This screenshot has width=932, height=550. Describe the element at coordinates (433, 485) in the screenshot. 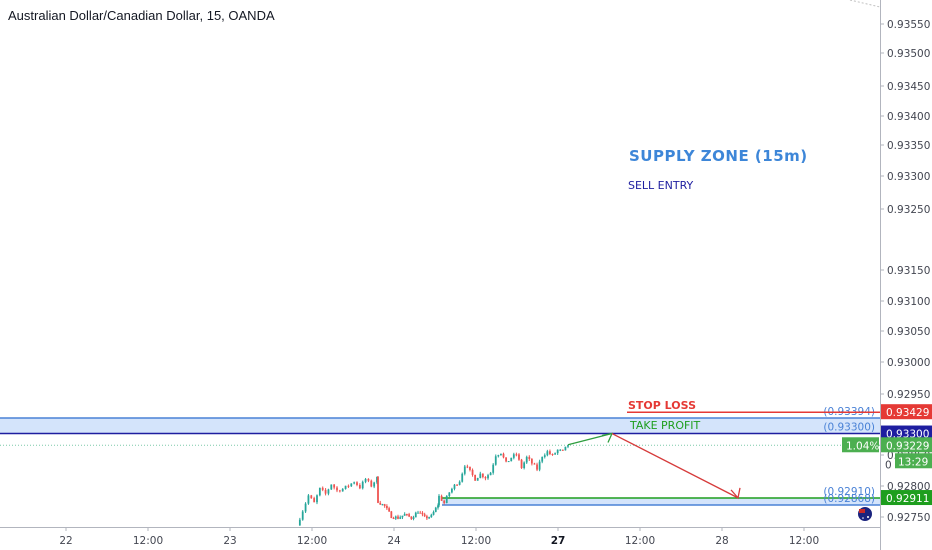

I see `candles-layer` at that location.